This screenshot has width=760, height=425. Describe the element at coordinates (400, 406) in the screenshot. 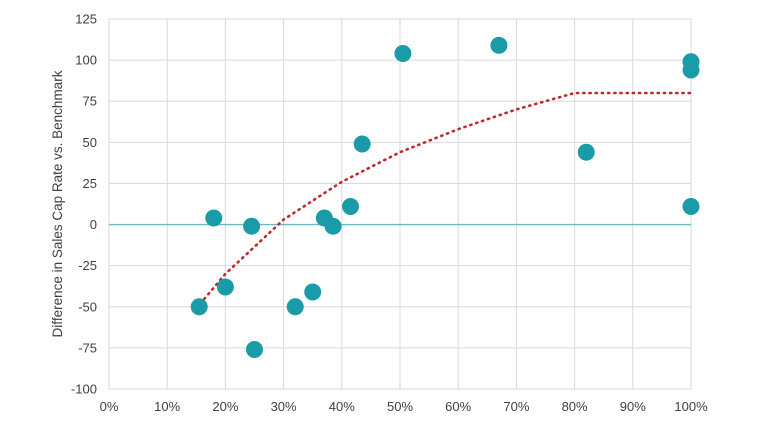

I see `x-tick-label: 50%` at that location.